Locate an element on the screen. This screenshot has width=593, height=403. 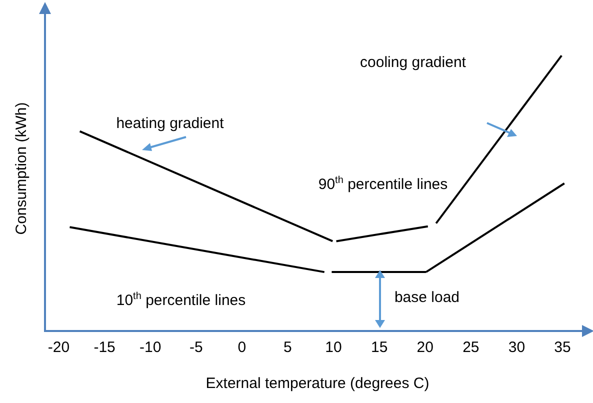
x-tick-label: 30 is located at coordinates (517, 347).